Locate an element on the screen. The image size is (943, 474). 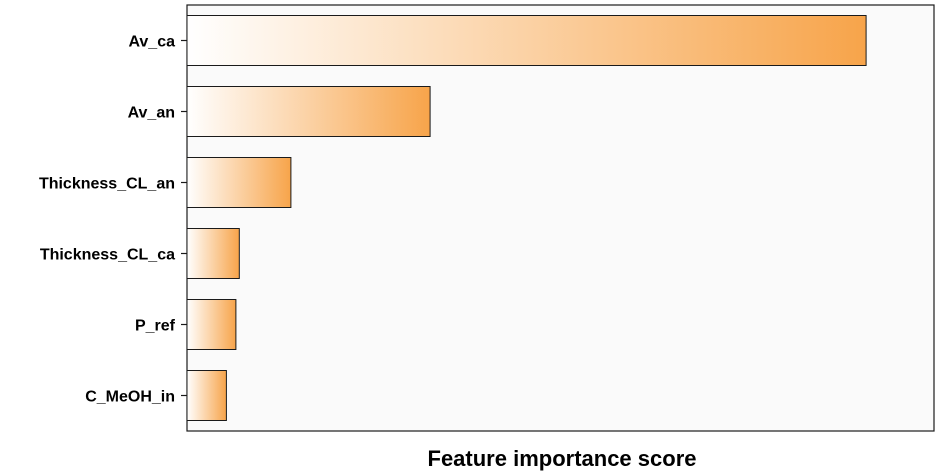
bar-thickness-cl-ca is located at coordinates (213, 253).